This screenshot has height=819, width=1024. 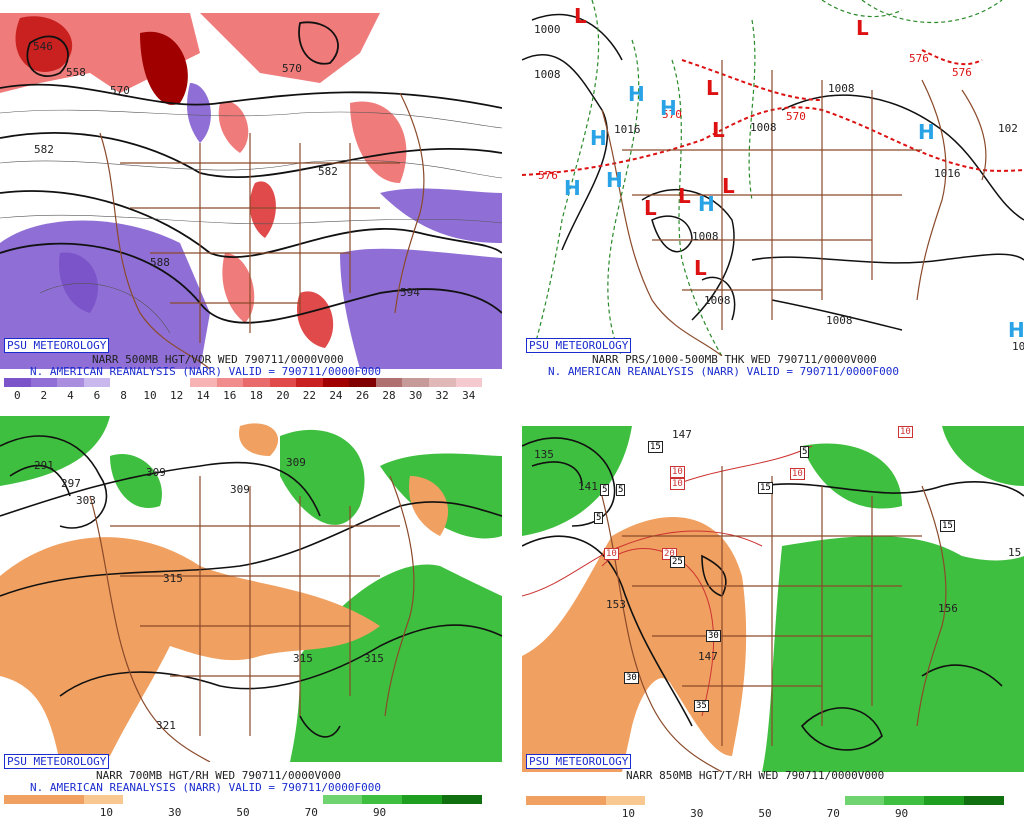 What do you see at coordinates (309, 395) in the screenshot?
I see `colorbar-tick-label: 22` at bounding box center [309, 395].